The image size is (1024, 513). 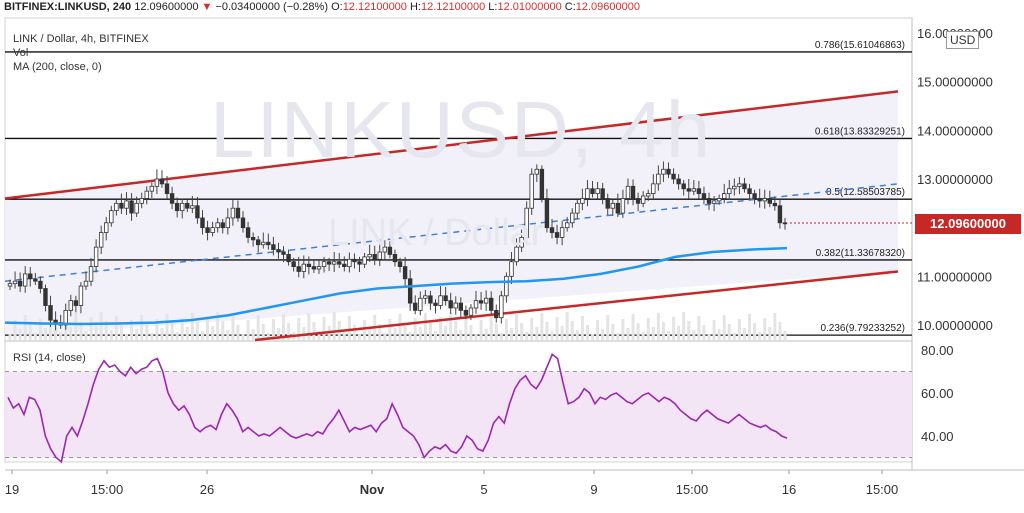 I want to click on ma-indicator-label: MA (200, close, 0), so click(x=57, y=67).